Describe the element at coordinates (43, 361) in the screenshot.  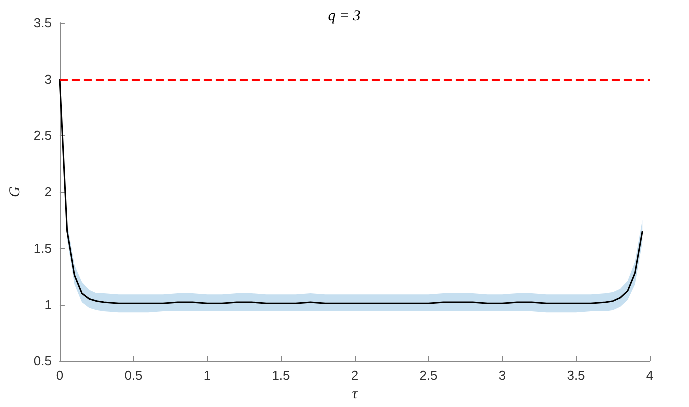
I see `y-tick-label: 0.5` at that location.